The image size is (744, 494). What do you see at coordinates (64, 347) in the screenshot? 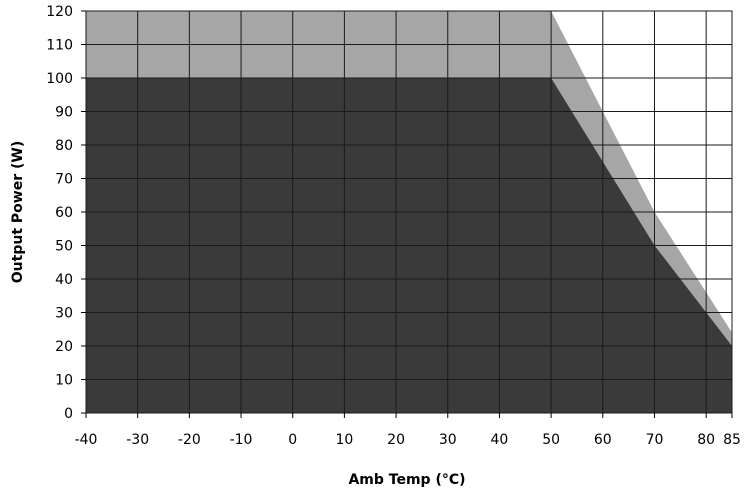
I see `y-tick-label: 20` at bounding box center [64, 347].